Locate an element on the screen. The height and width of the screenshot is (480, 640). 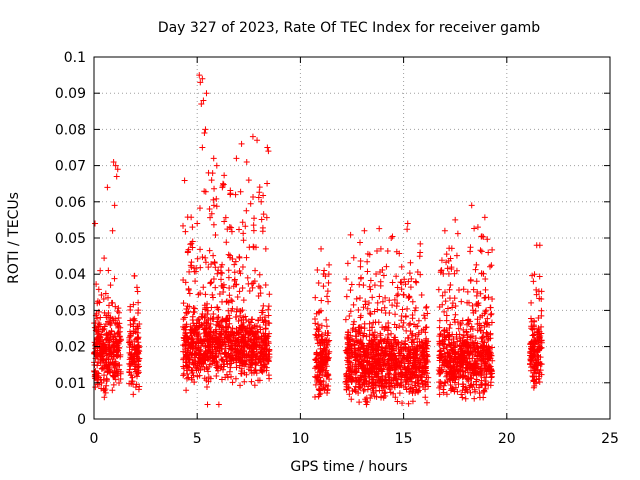
x-tick-label: 10 is located at coordinates (300, 439).